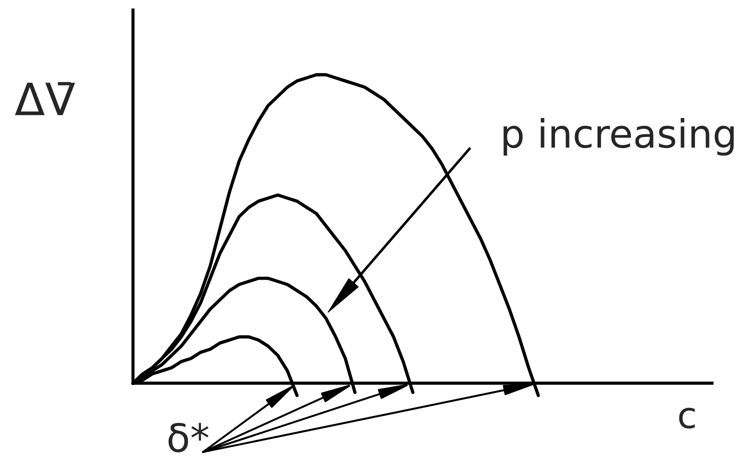 The width and height of the screenshot is (747, 462). I want to click on x-axis-title: c, so click(687, 418).